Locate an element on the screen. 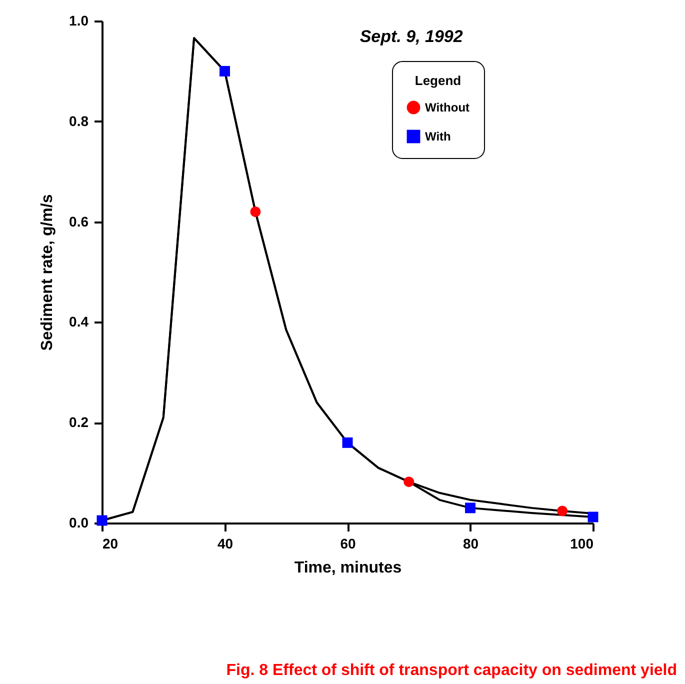 The image size is (685, 684). x-tick-label: 20 is located at coordinates (110, 544).